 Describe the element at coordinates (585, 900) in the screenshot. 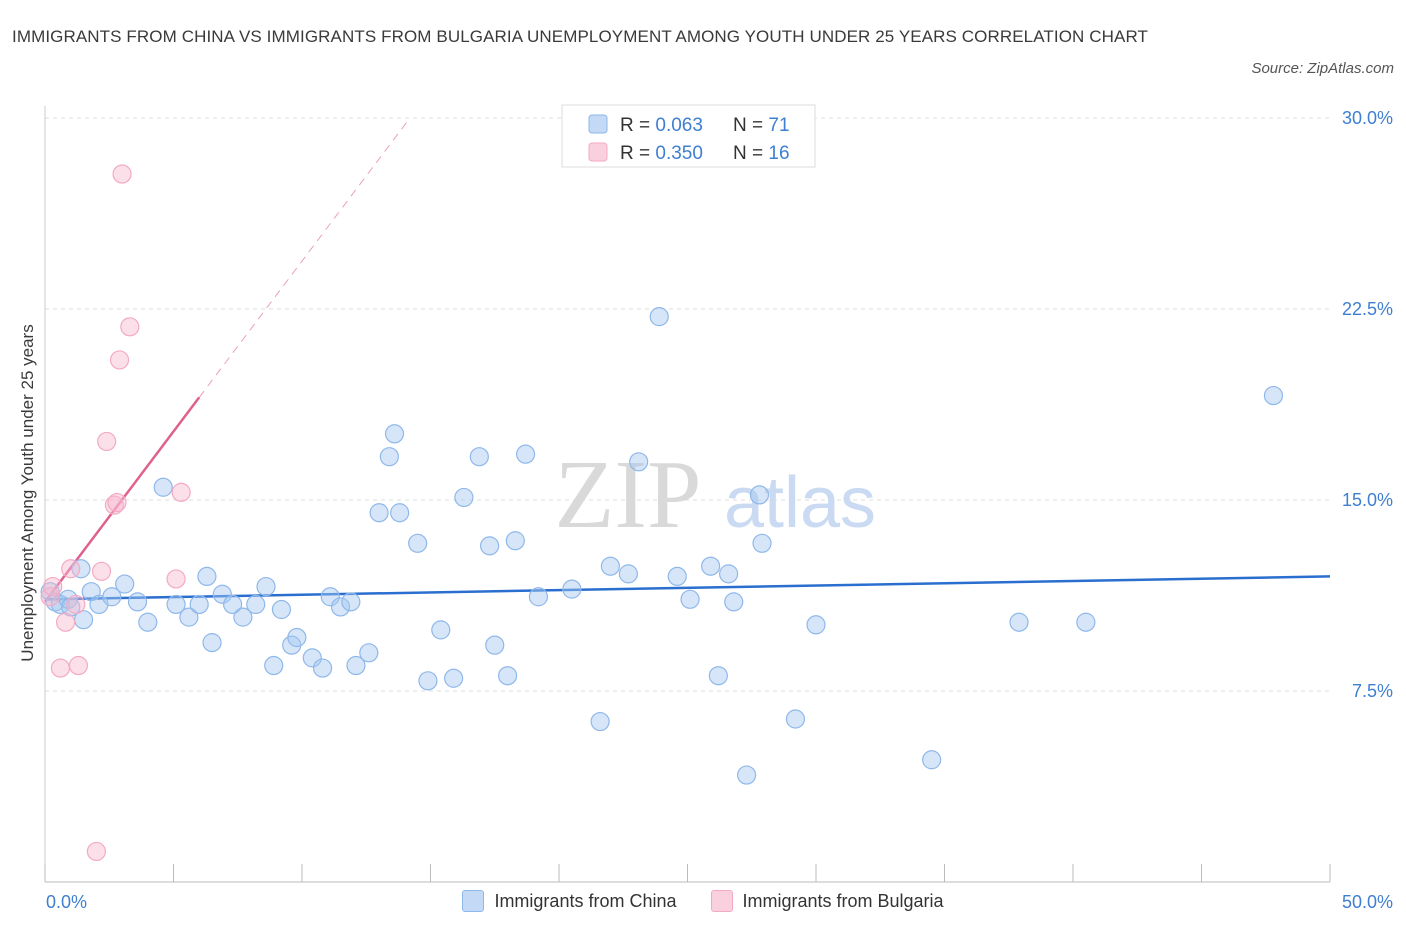

I see `legend-label-china: Immigrants from China` at that location.